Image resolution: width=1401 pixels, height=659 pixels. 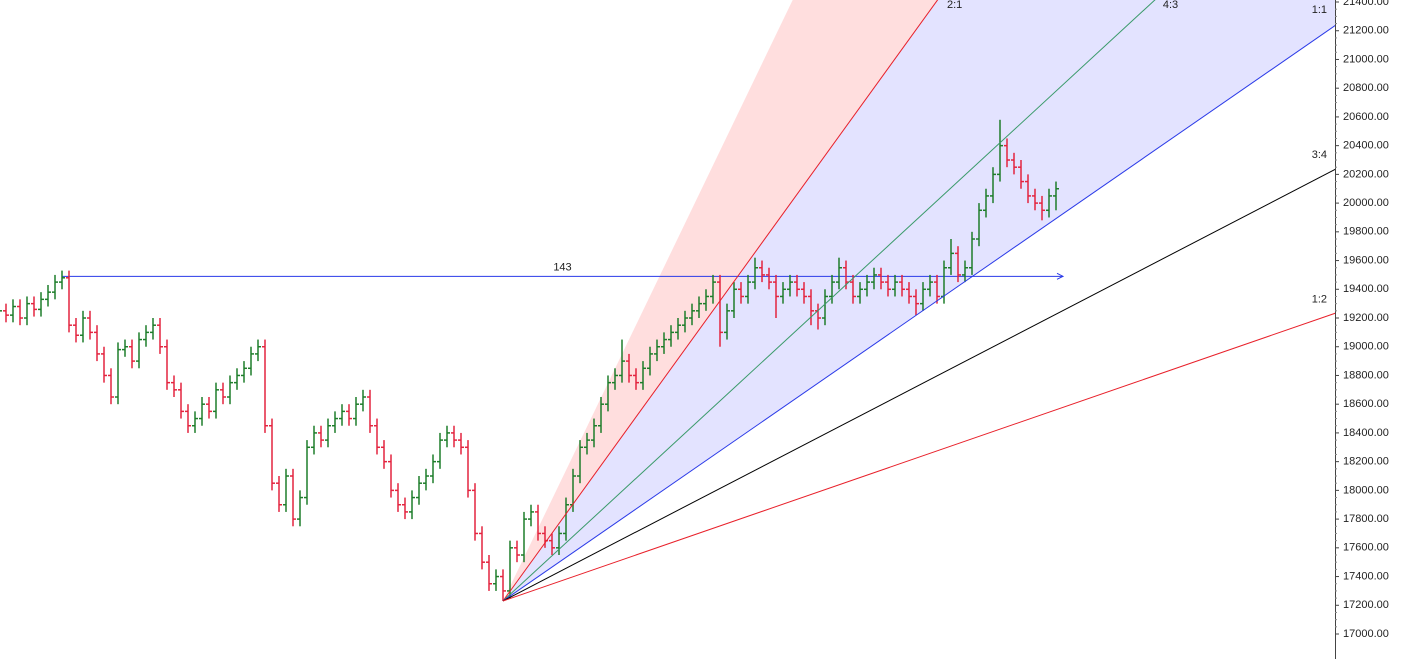 I want to click on y-tick-label: 17600.00, so click(x=1366, y=548).